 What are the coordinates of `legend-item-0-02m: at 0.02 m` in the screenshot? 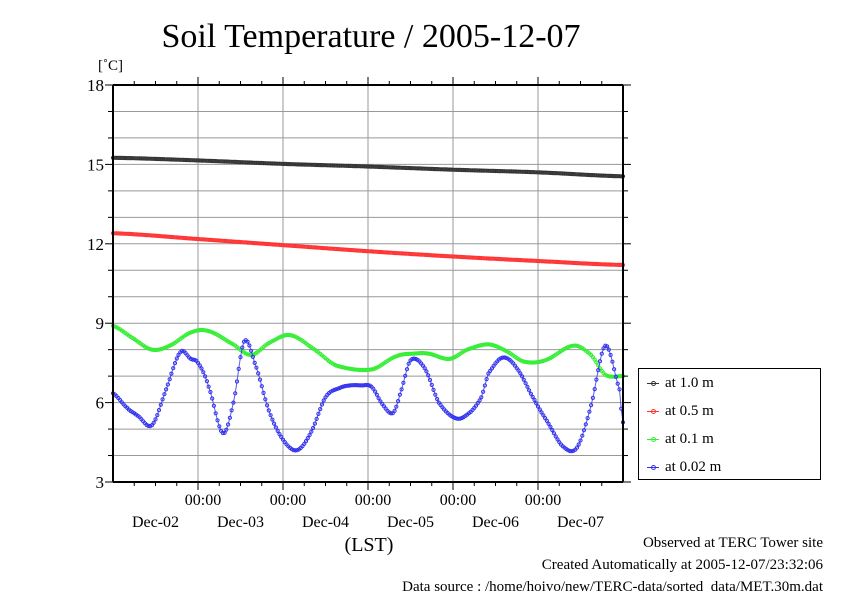 It's located at (684, 467).